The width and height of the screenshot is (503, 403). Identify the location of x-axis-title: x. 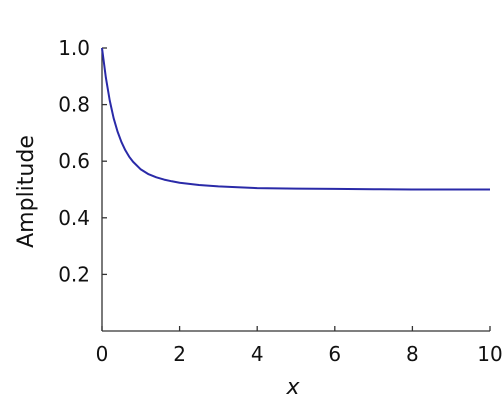
(292, 387).